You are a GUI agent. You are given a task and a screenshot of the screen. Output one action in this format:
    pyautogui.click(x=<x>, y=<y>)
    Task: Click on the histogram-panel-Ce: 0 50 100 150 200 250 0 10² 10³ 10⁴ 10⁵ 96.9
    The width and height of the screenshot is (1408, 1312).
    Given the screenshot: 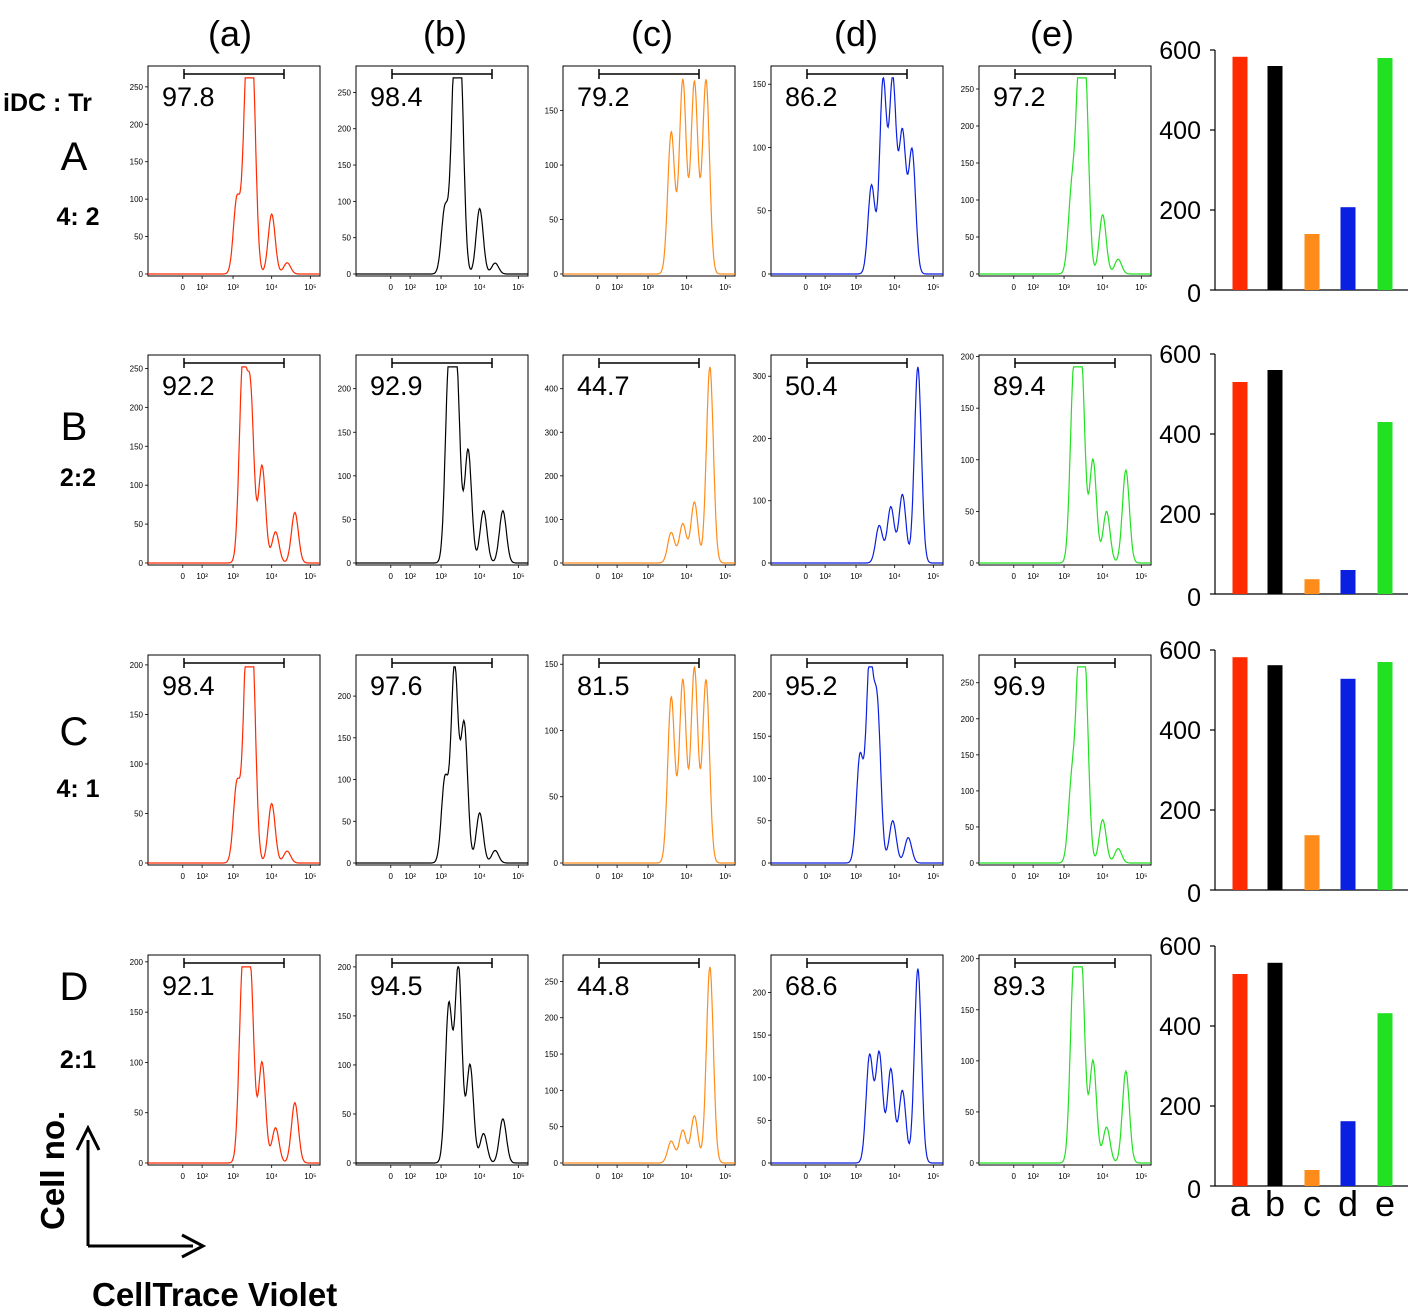 What is the action you would take?
    pyautogui.click(x=1056, y=767)
    